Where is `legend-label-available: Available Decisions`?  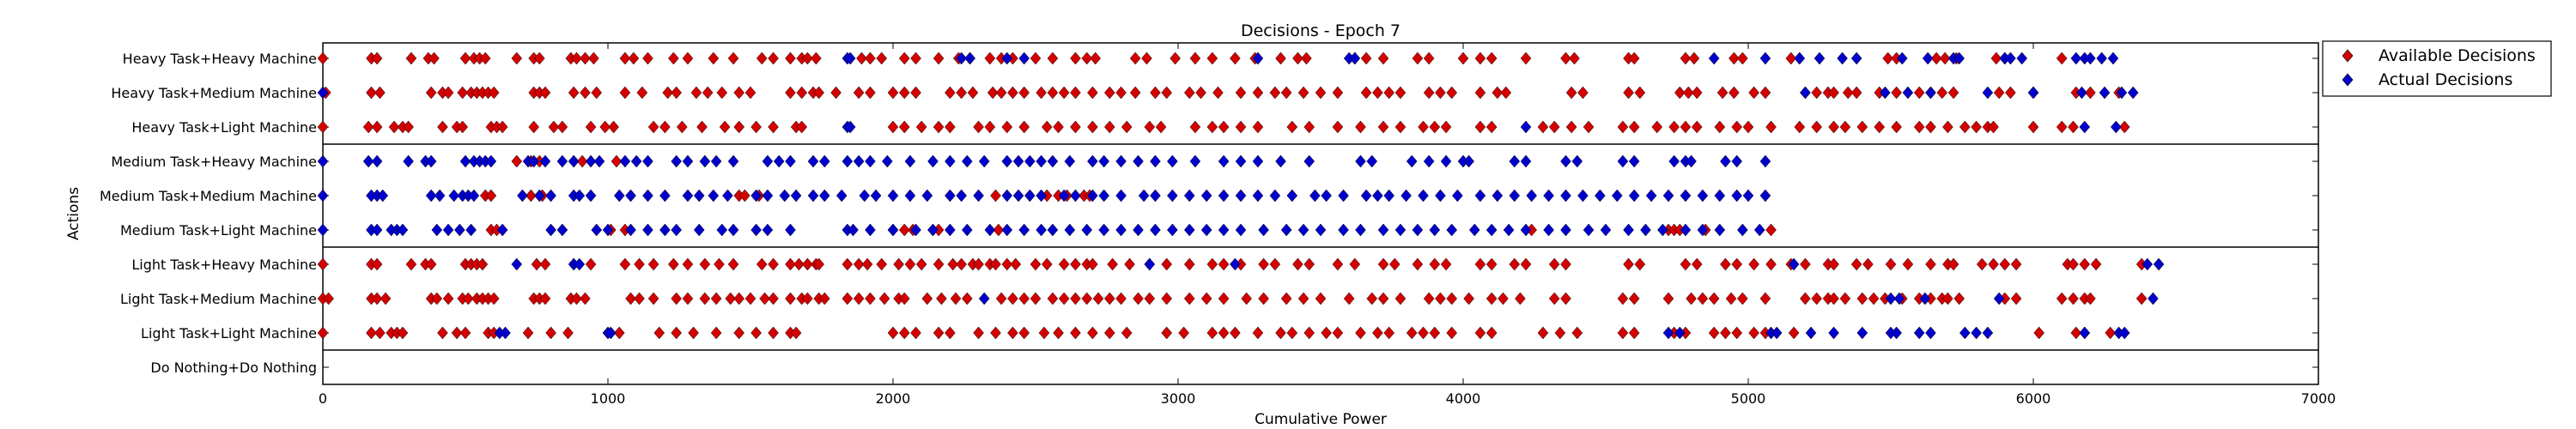 legend-label-available: Available Decisions is located at coordinates (2457, 56).